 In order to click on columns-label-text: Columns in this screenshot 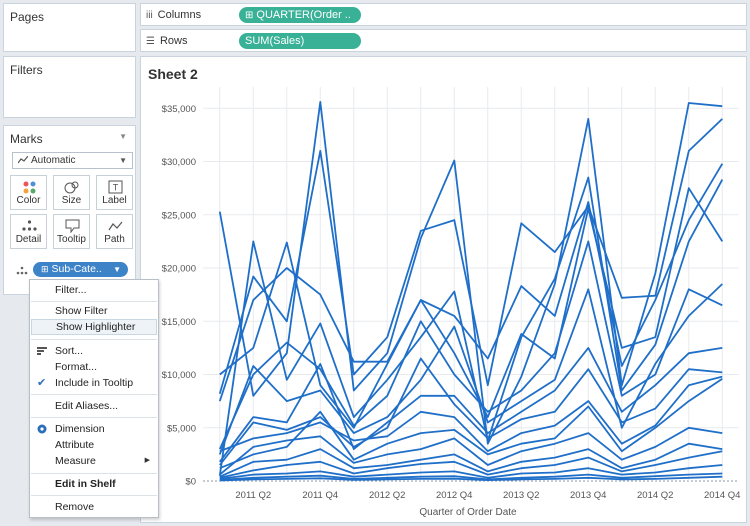, I will do `click(179, 15)`.